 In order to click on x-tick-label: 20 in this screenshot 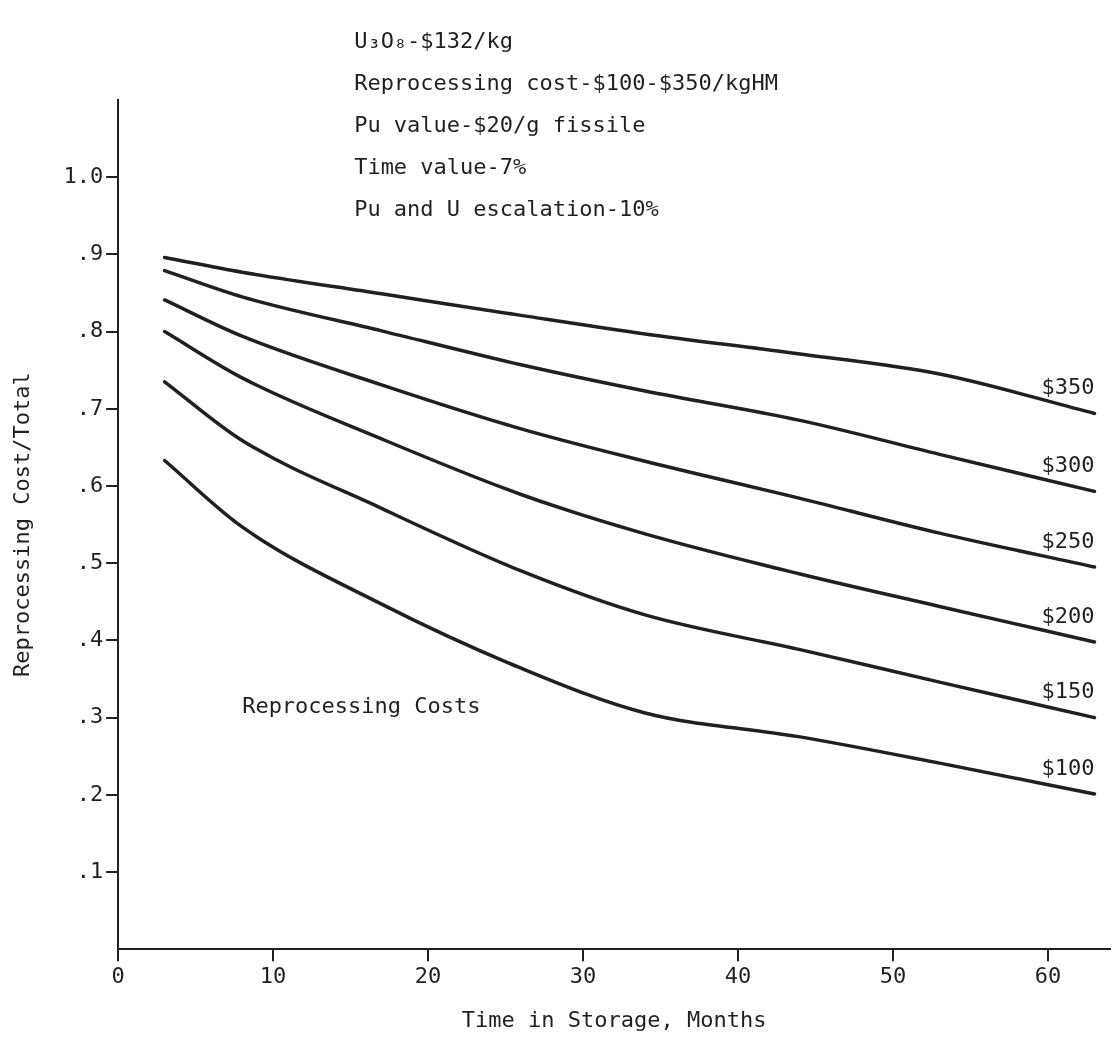, I will do `click(428, 976)`.